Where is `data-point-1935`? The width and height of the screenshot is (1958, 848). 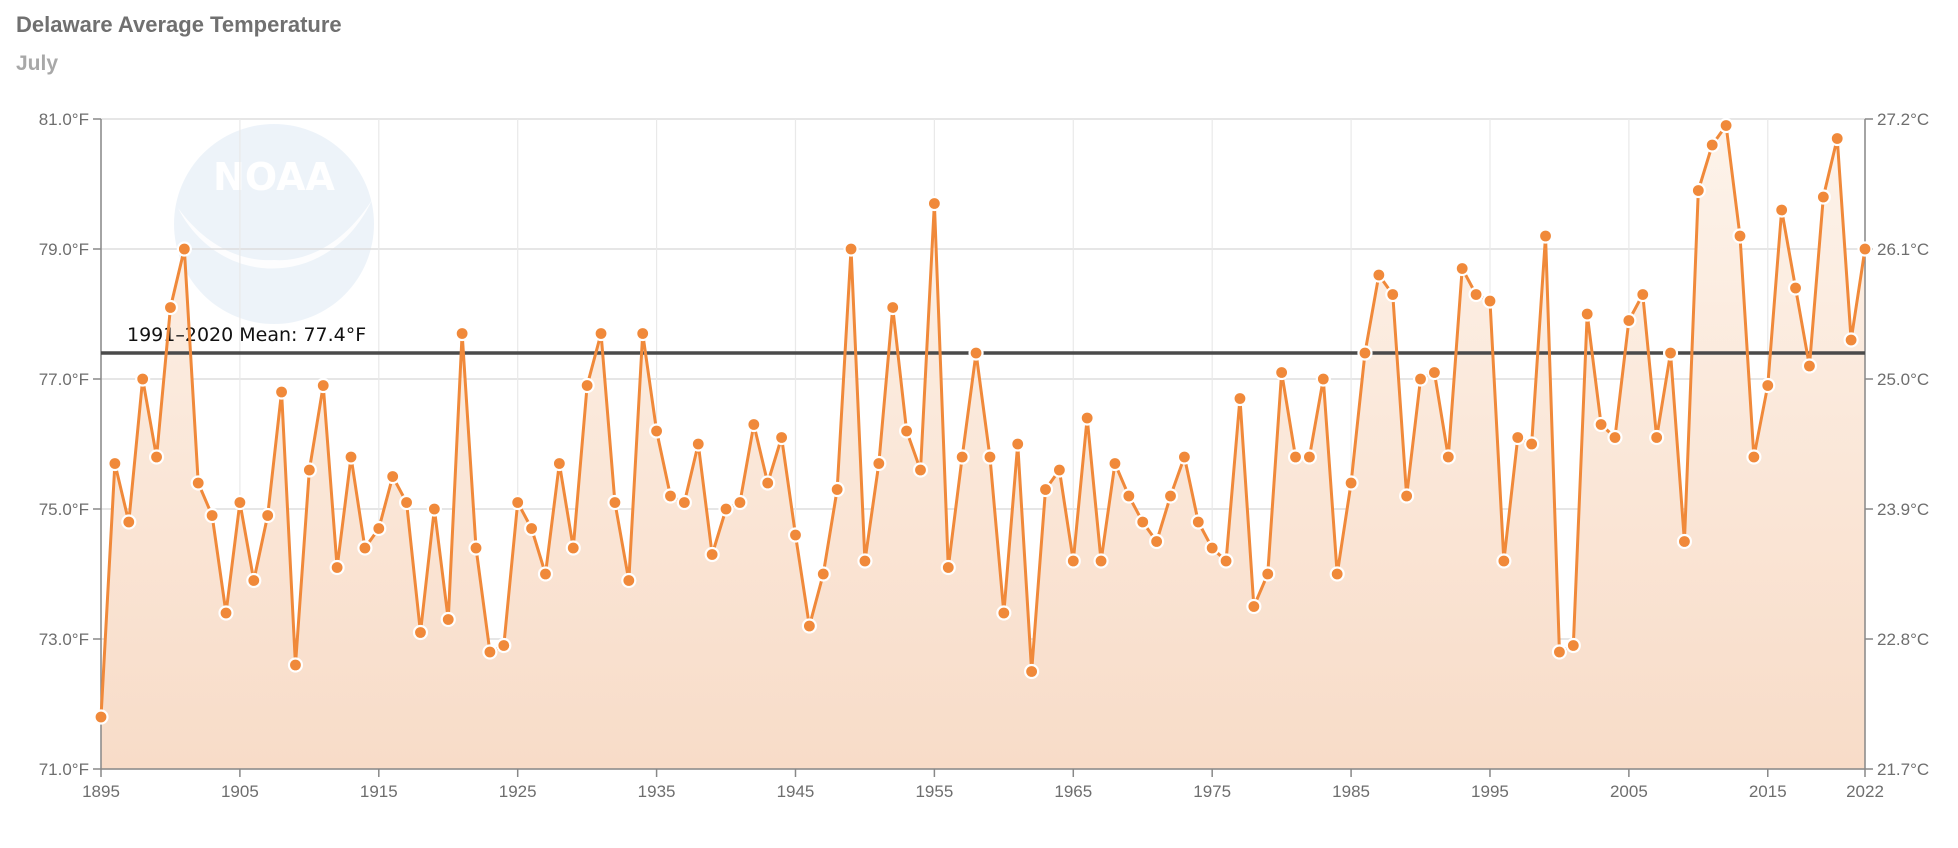 data-point-1935 is located at coordinates (656, 431).